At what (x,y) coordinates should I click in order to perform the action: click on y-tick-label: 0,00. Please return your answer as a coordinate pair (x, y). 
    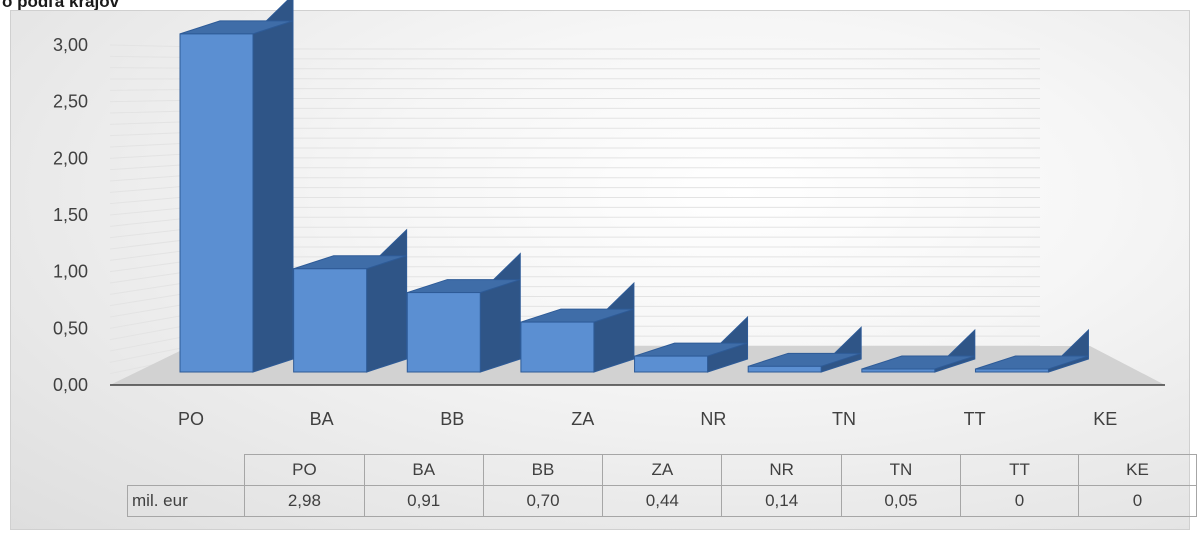
    Looking at the image, I should click on (70, 385).